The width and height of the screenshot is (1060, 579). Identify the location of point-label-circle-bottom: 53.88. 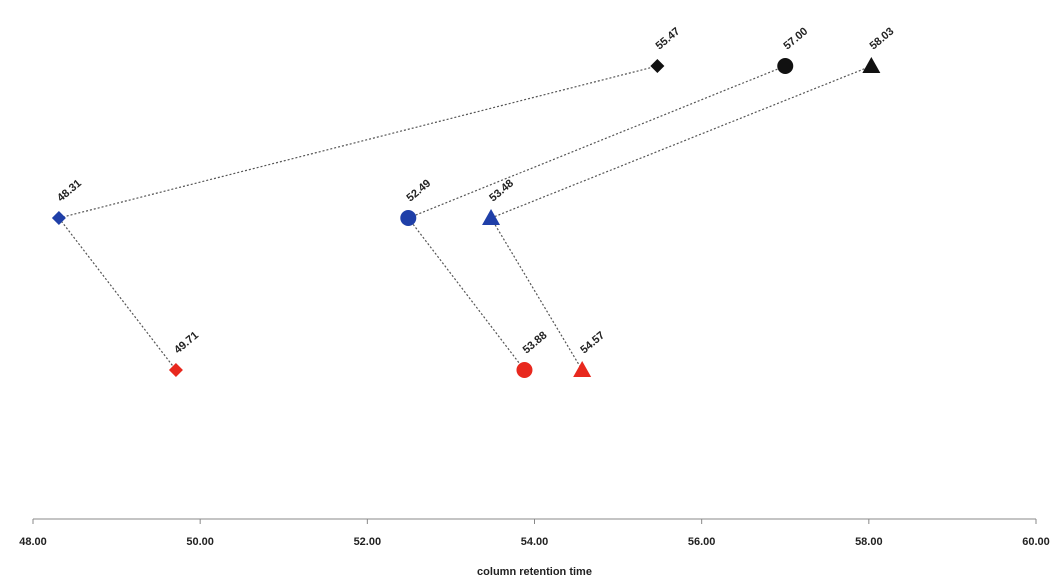
(535, 342).